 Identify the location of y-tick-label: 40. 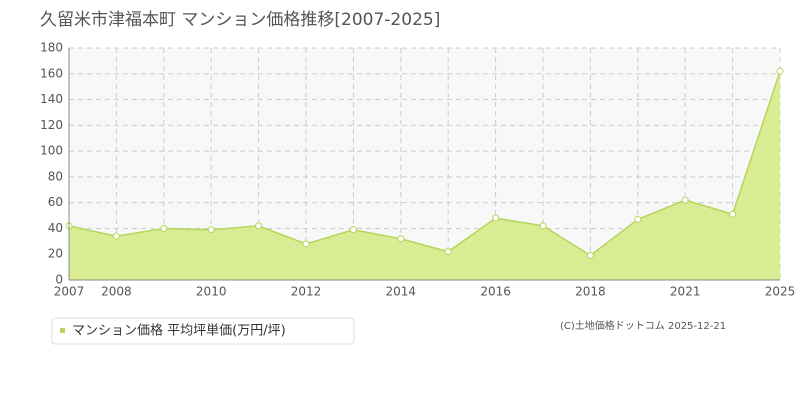
(55, 228).